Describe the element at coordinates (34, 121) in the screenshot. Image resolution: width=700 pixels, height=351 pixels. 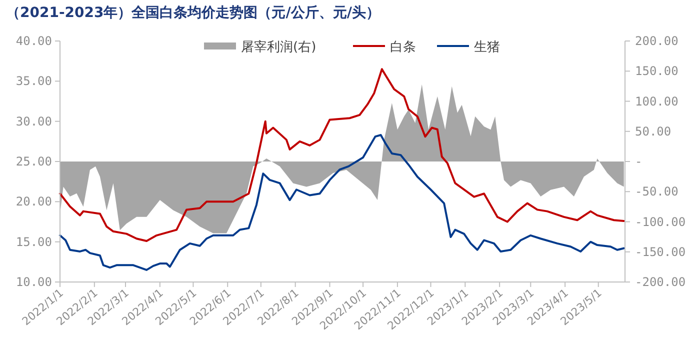
I see `y-tick-label: 30.00` at that location.